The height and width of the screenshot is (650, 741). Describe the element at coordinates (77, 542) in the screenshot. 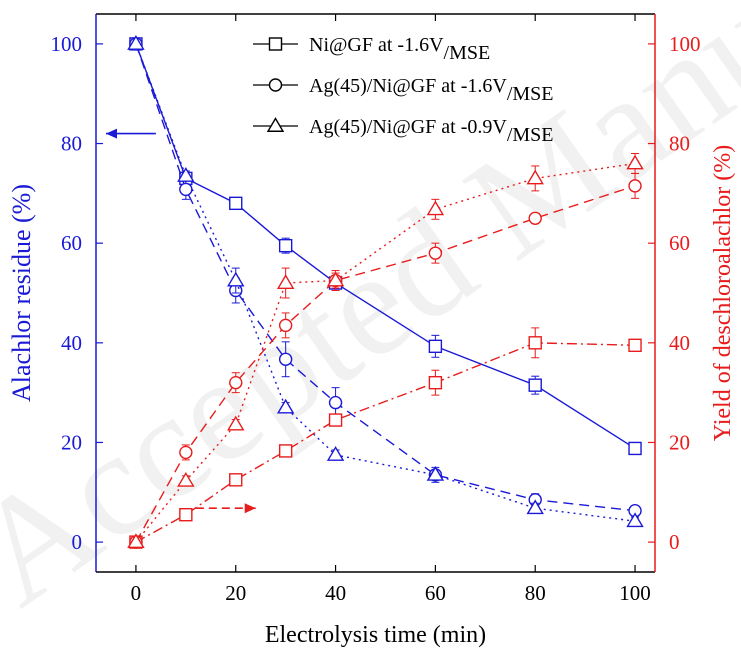

I see `y-left-tick-label: 0` at that location.